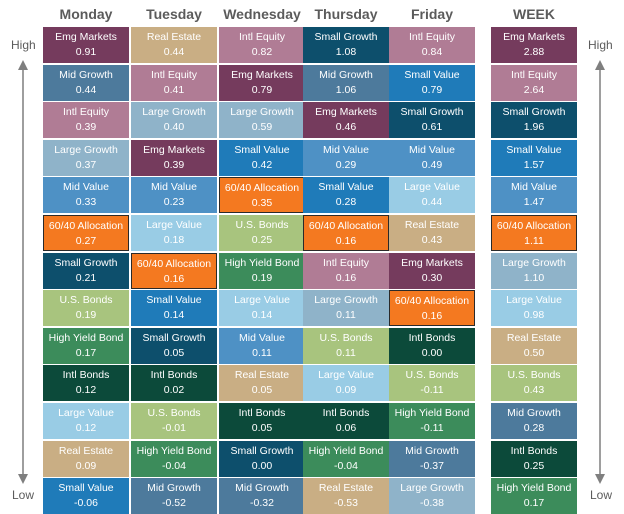 The height and width of the screenshot is (514, 624). What do you see at coordinates (86, 352) in the screenshot?
I see `asset-return: 0.17` at bounding box center [86, 352].